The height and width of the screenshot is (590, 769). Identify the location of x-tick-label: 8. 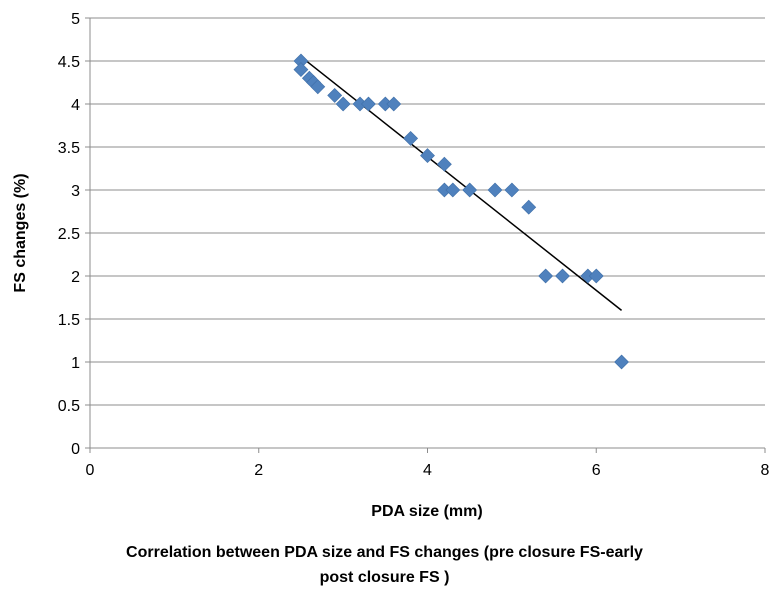
(765, 470).